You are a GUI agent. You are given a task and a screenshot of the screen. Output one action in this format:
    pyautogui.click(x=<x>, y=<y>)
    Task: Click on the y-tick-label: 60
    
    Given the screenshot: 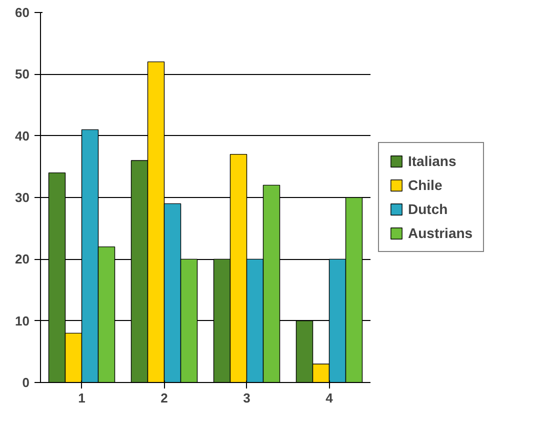 What is the action you would take?
    pyautogui.click(x=22, y=12)
    